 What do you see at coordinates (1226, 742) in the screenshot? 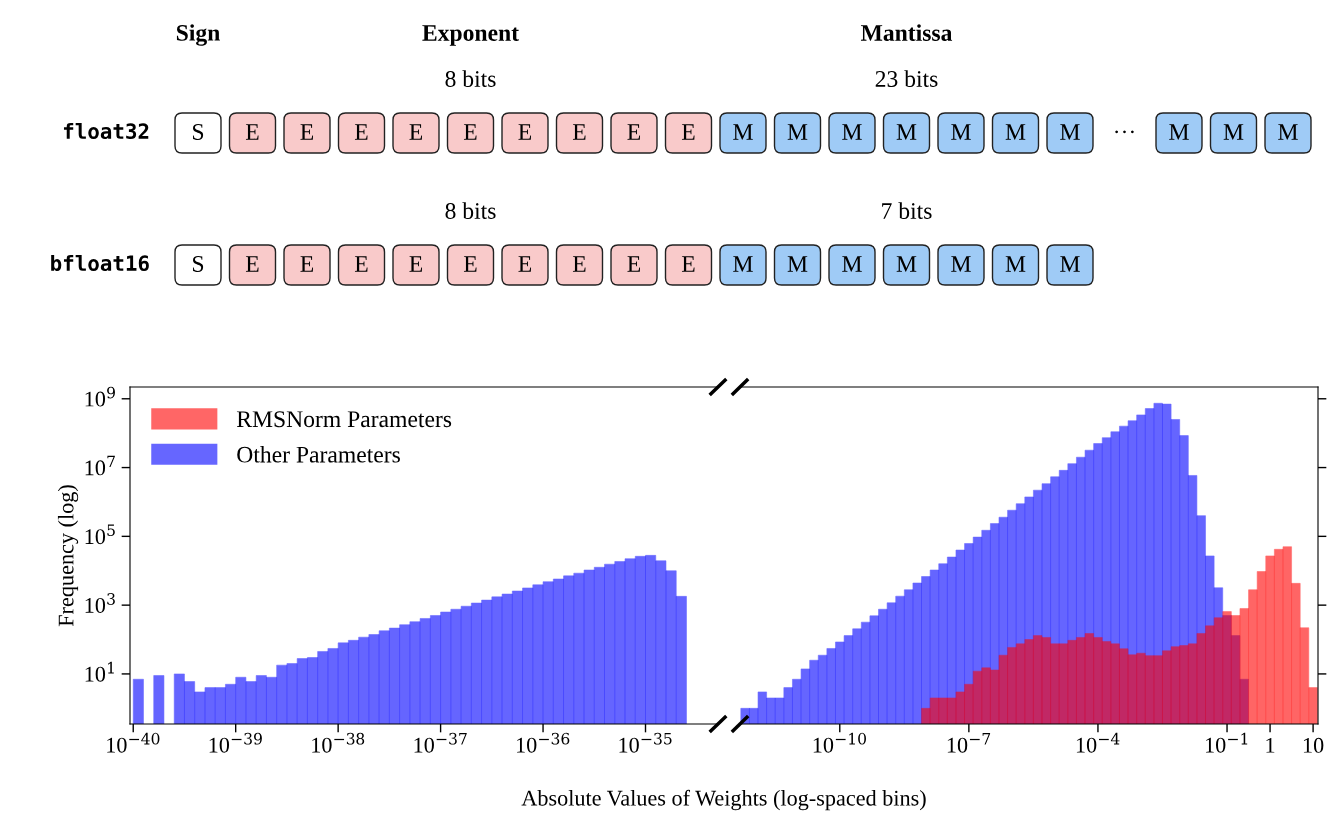
I see `x-tick-label: 10$^{−1}$` at bounding box center [1226, 742].